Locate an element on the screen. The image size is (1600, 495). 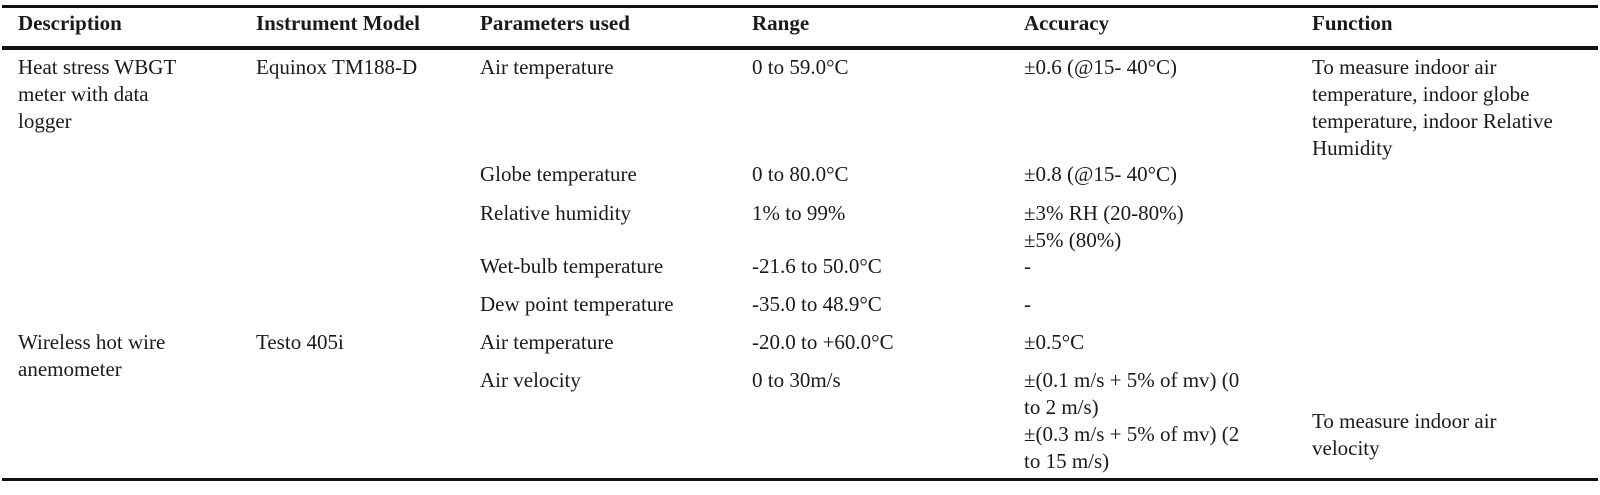
header-range: Range is located at coordinates (781, 23).